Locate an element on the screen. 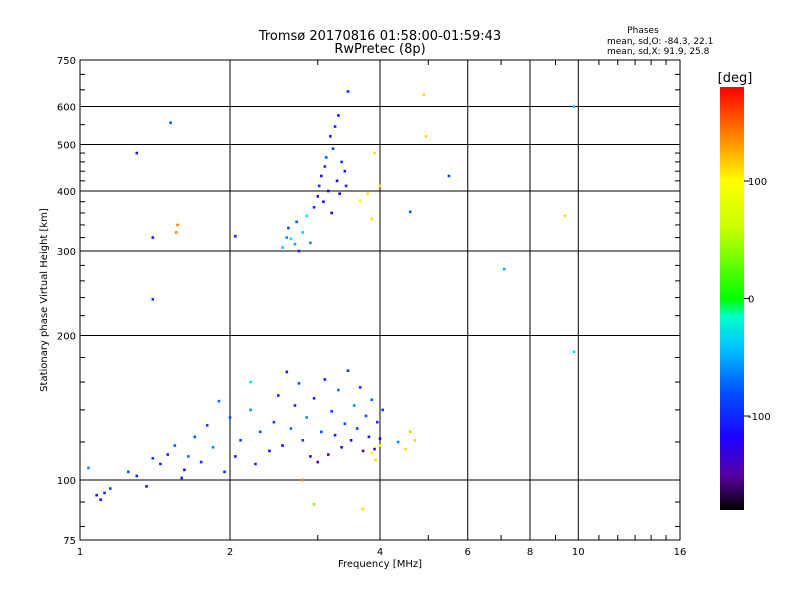  y-tick-labels: 75 100 200 300 400 500 600 750 is located at coordinates (66, 301).